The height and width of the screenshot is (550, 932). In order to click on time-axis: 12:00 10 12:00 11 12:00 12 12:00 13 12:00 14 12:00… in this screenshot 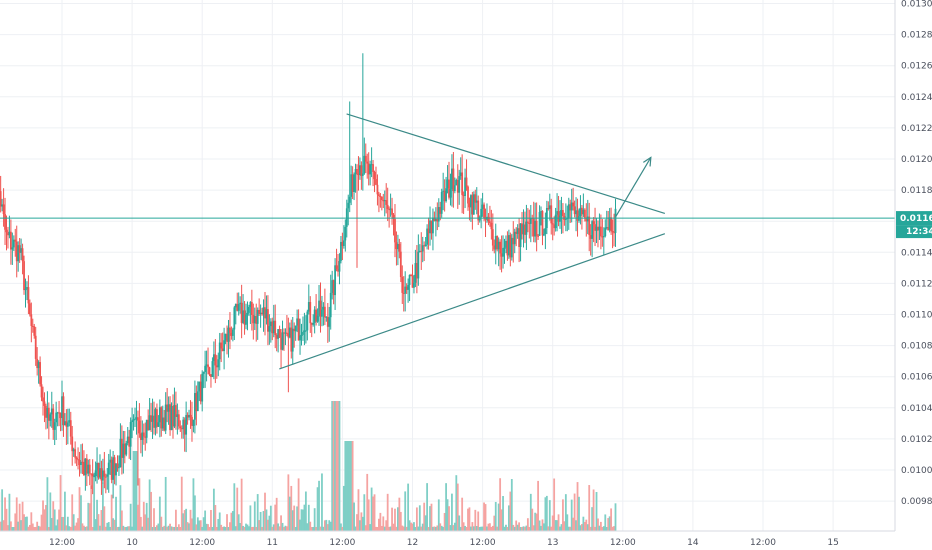, I will do `click(447, 539)`.